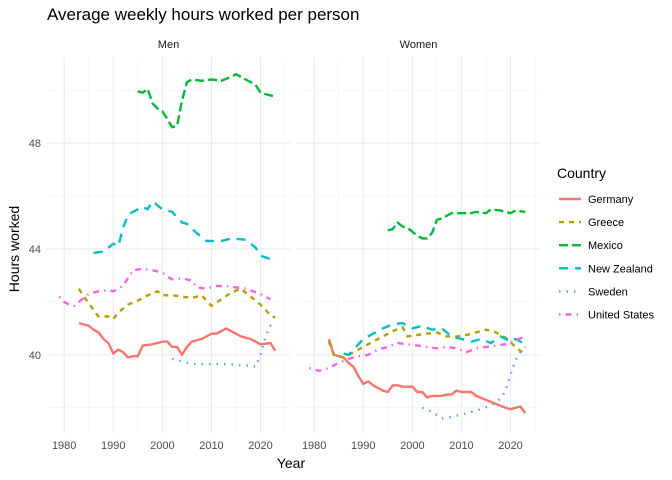 The height and width of the screenshot is (480, 672). Describe the element at coordinates (14, 249) in the screenshot. I see `y-axis-title: Hours worked` at that location.